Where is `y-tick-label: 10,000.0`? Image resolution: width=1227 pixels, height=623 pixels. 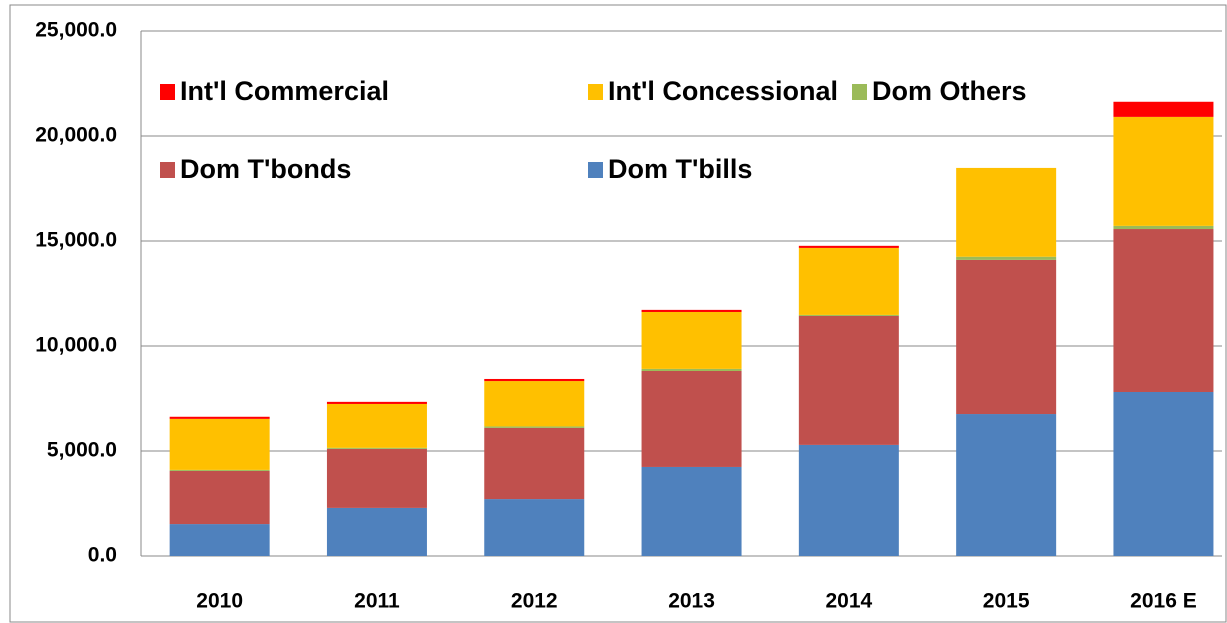 y-tick-label: 10,000.0 is located at coordinates (76, 345).